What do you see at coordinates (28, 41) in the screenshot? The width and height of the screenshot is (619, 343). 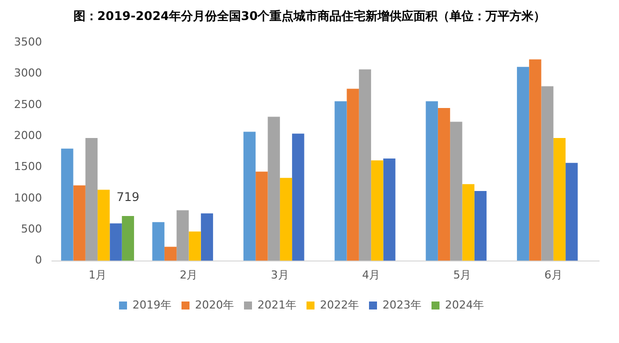 I see `y-tick-label: 3500` at bounding box center [28, 41].